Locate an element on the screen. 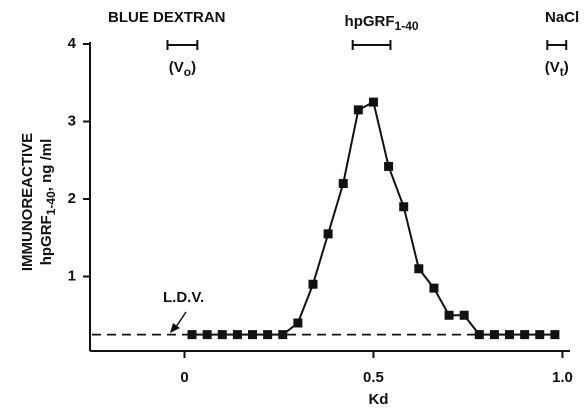  ldv-label: L.D.V. is located at coordinates (183, 297).